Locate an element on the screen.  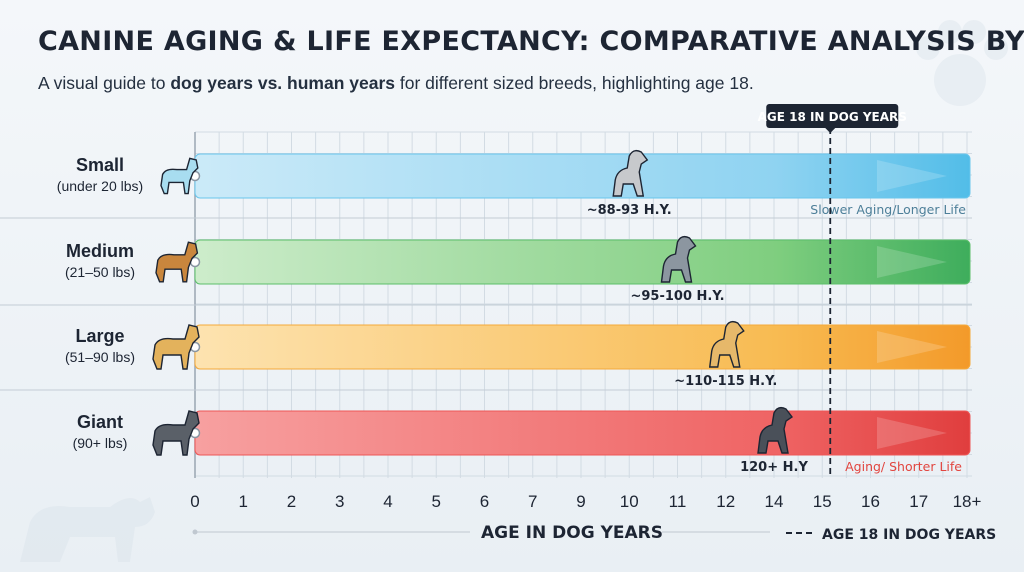
category-label-small: Small is located at coordinates (100, 165).